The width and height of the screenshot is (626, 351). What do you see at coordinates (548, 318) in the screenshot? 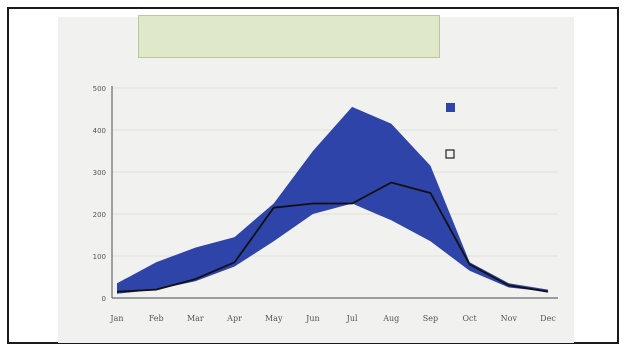
I see `x-tick-label: Dec` at bounding box center [548, 318].